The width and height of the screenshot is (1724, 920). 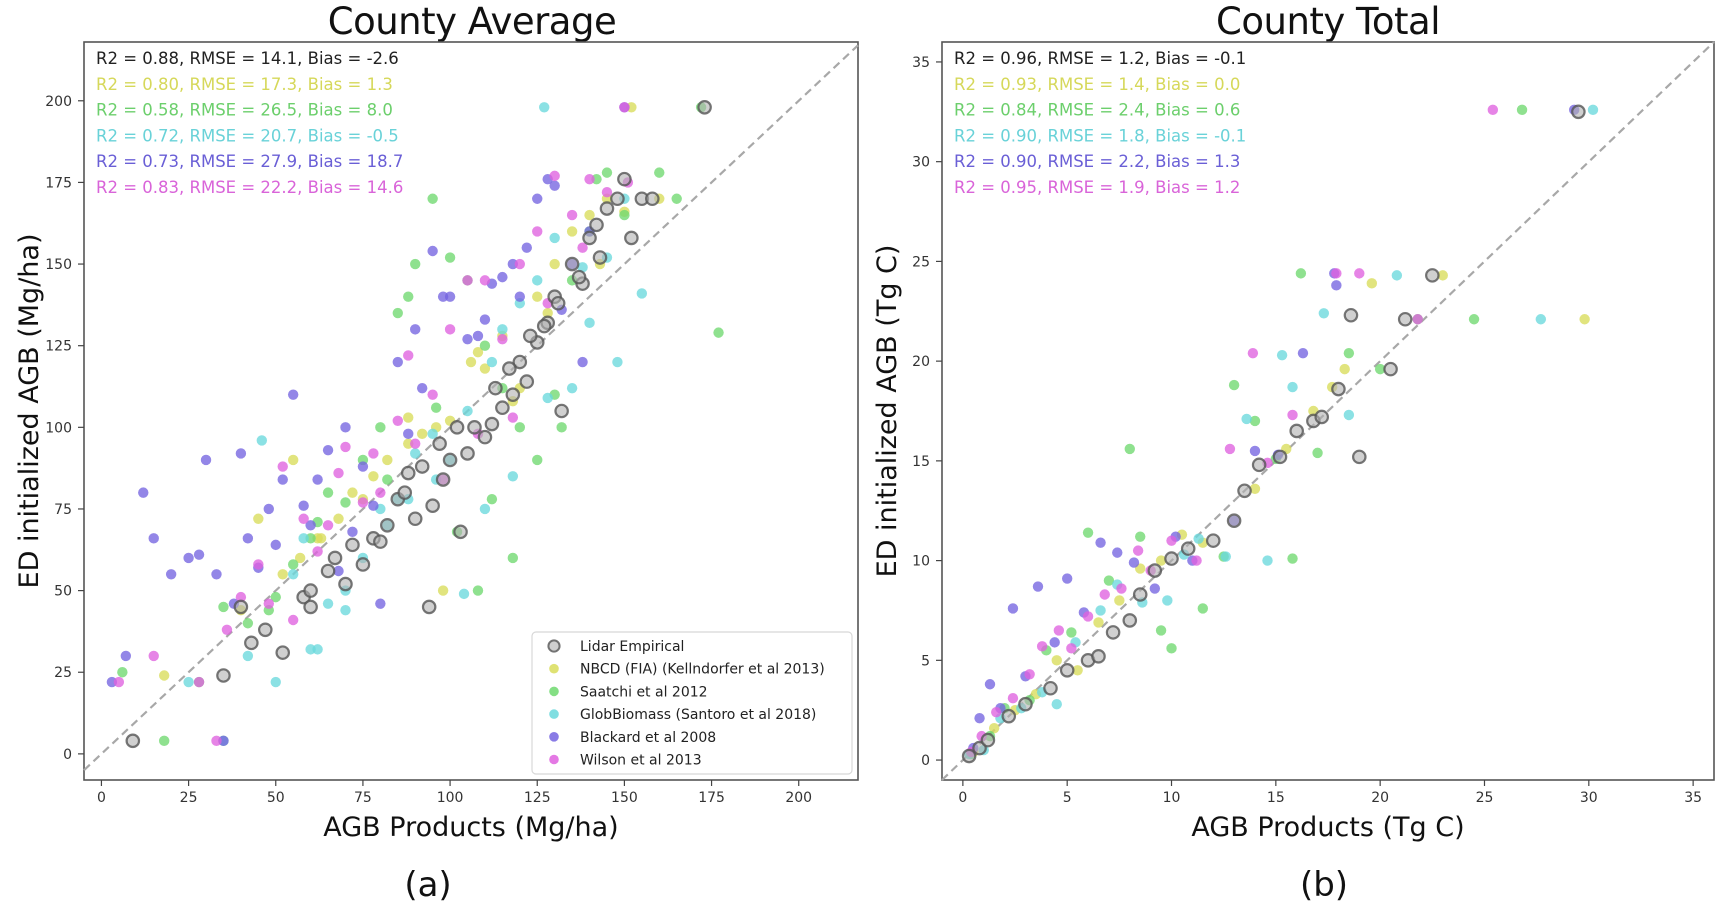 What do you see at coordinates (58, 347) in the screenshot?
I see `y-tick-label: 125` at bounding box center [58, 347].